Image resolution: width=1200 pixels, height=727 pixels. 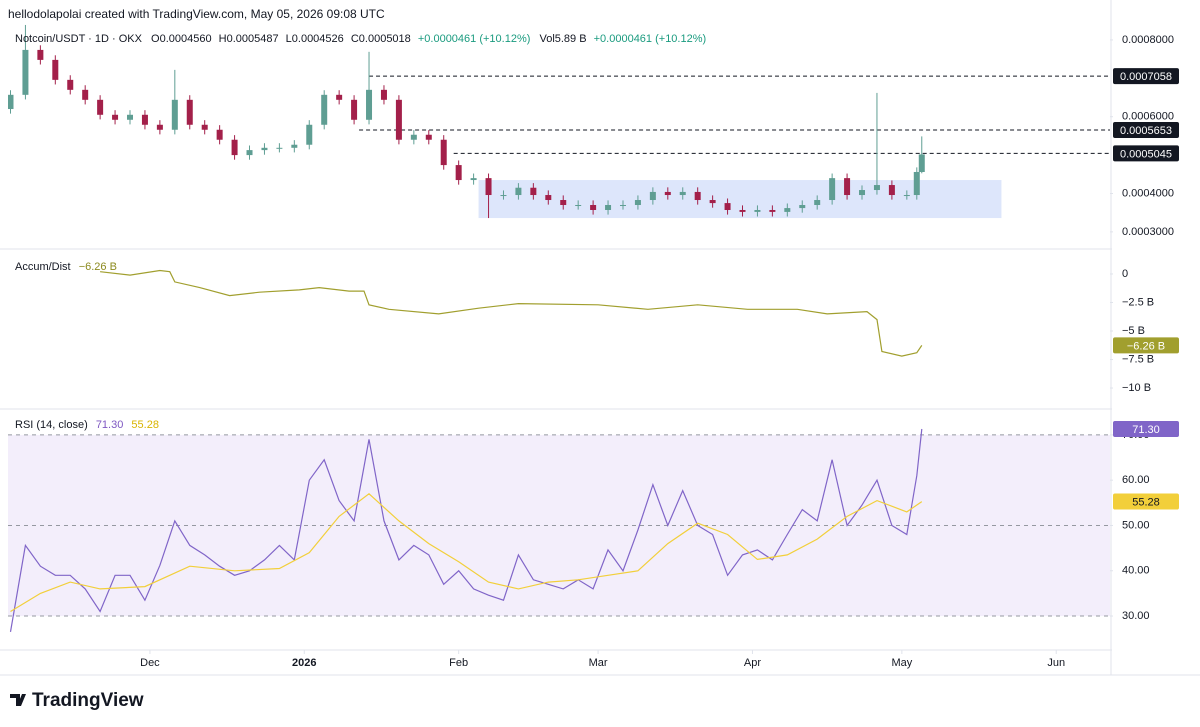 What do you see at coordinates (1133, 331) in the screenshot?
I see `y-tick-label: −5 B` at bounding box center [1133, 331].